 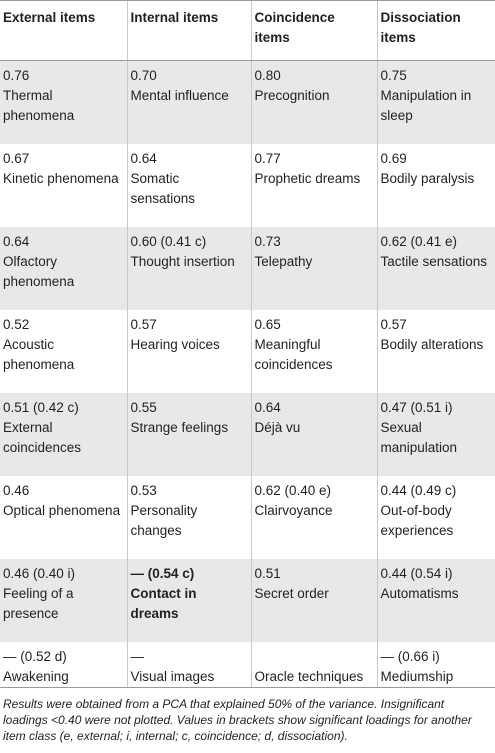 I want to click on item-label: Thermal phenomena, so click(x=39, y=105).